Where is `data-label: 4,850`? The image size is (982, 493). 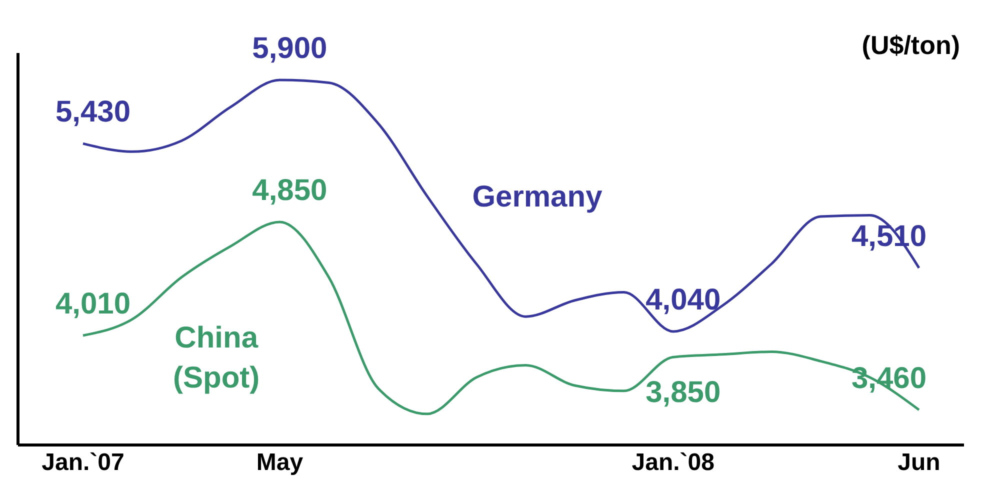
data-label: 4,850 is located at coordinates (290, 190).